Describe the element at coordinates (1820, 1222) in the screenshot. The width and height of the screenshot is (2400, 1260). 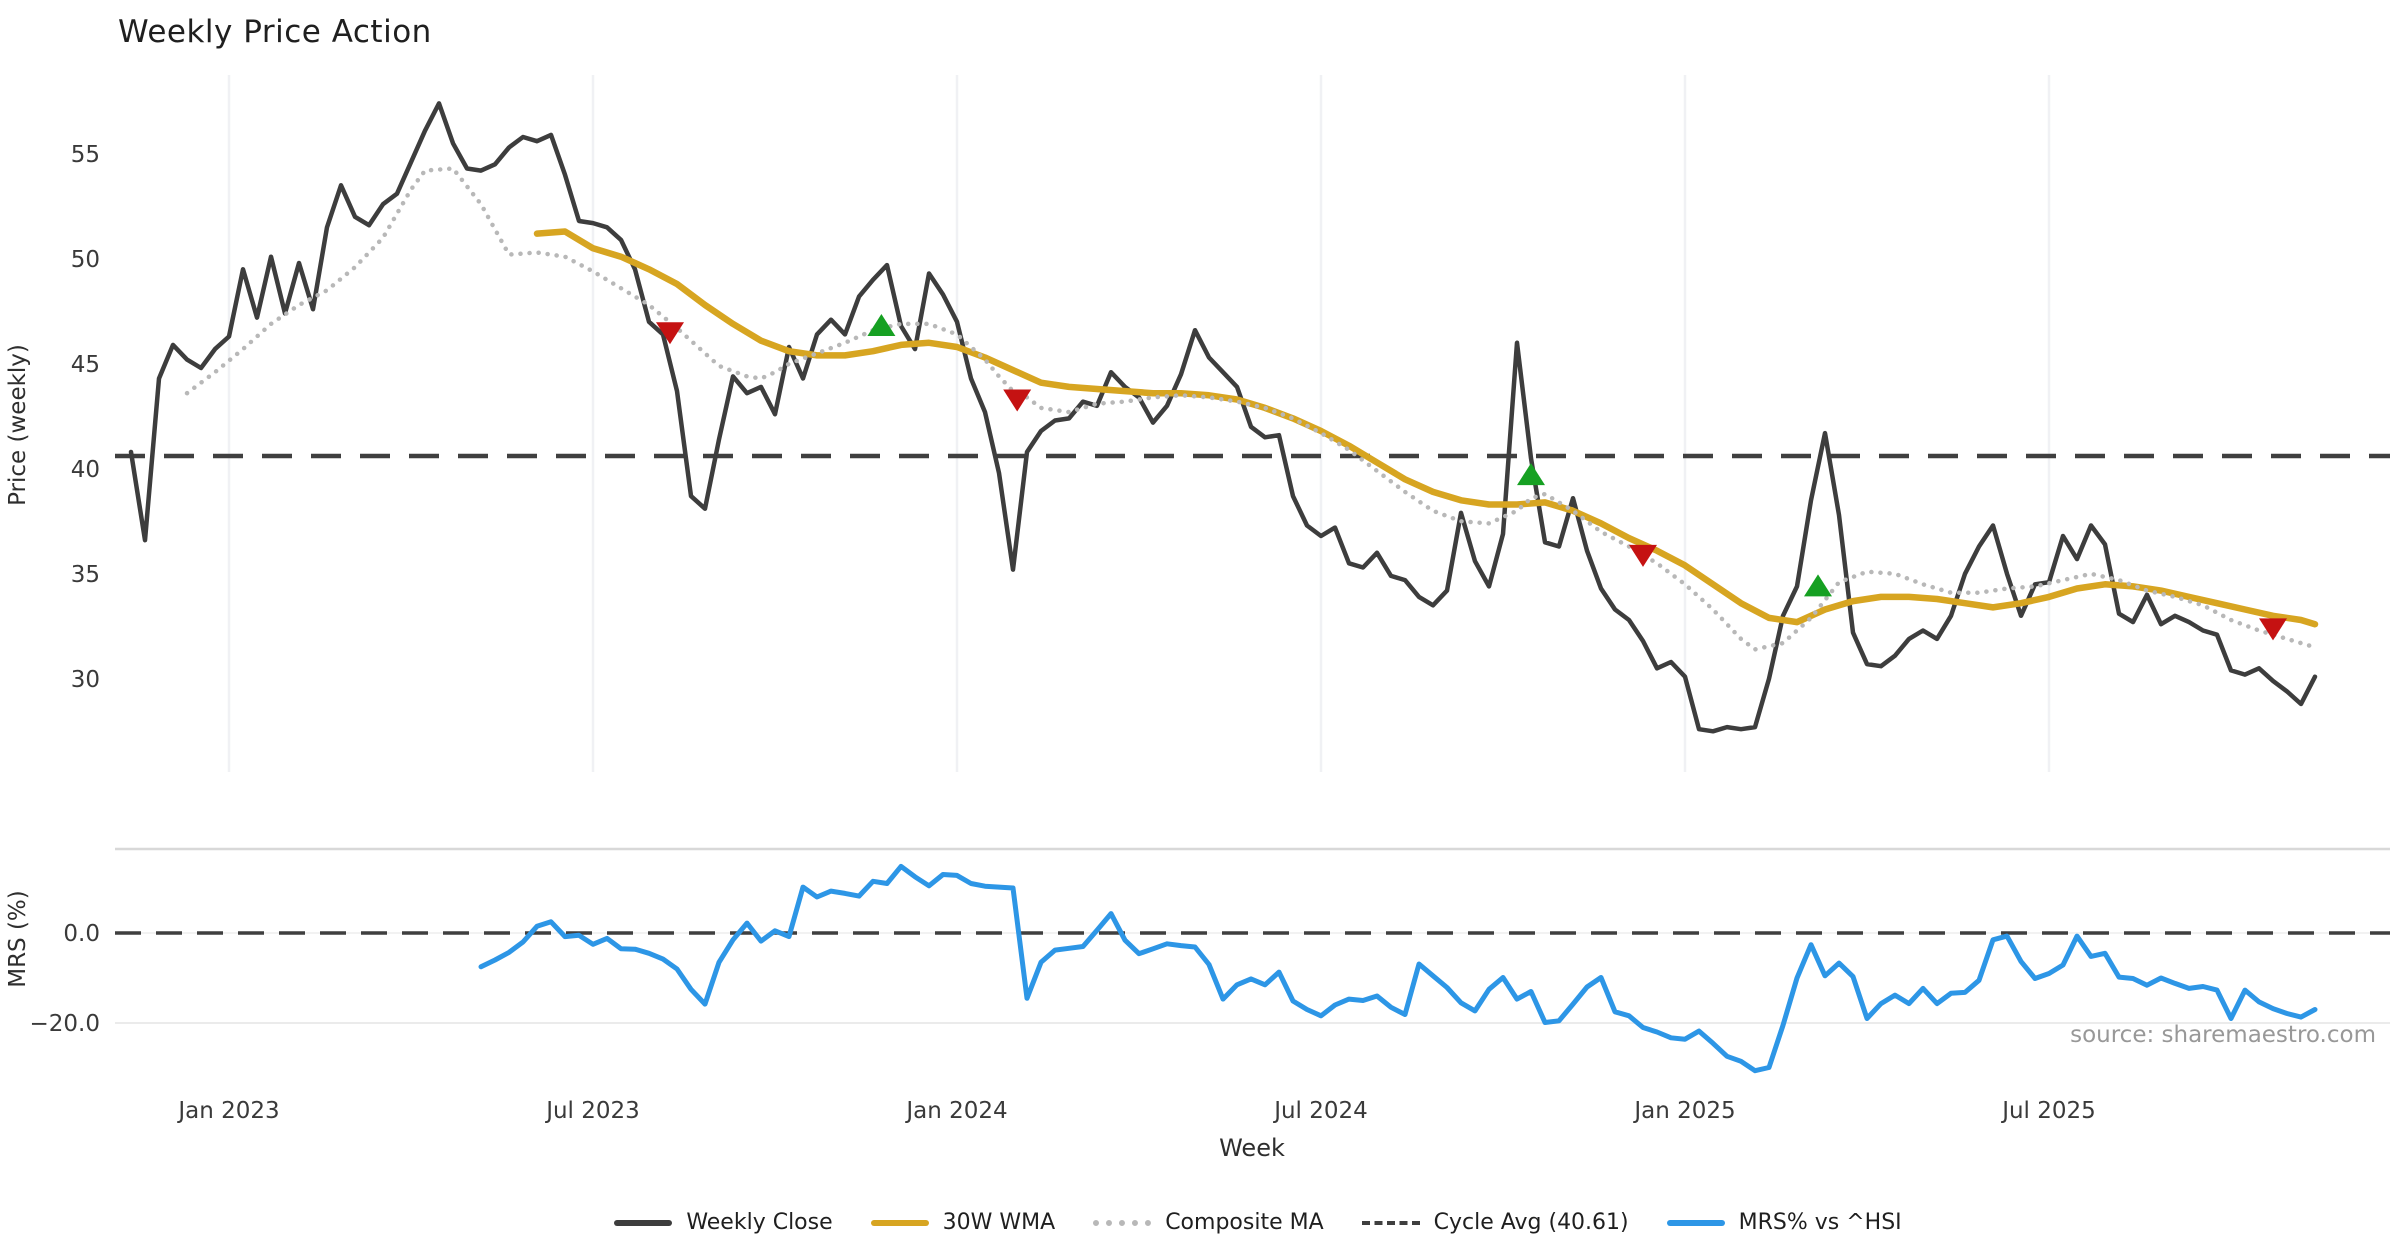
I see `legend-label: MRS% vs ^HSI` at that location.